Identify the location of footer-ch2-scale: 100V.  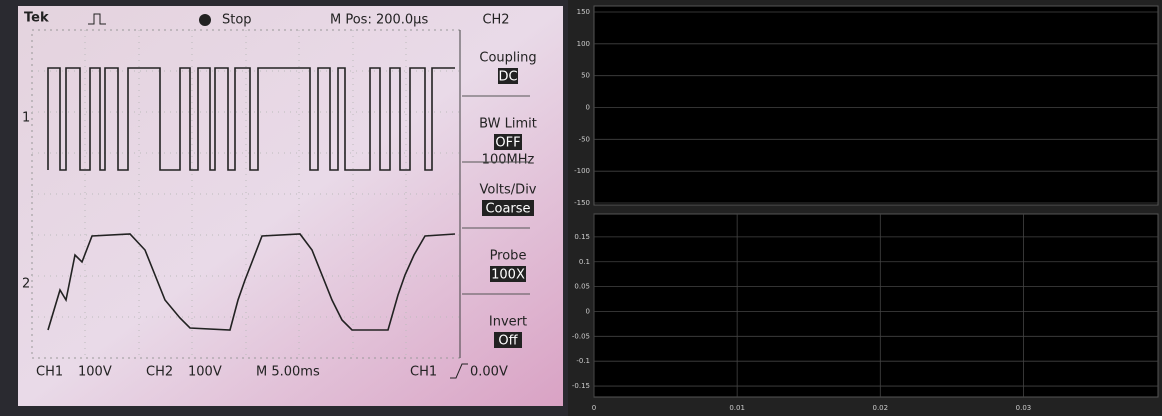
(205, 372).